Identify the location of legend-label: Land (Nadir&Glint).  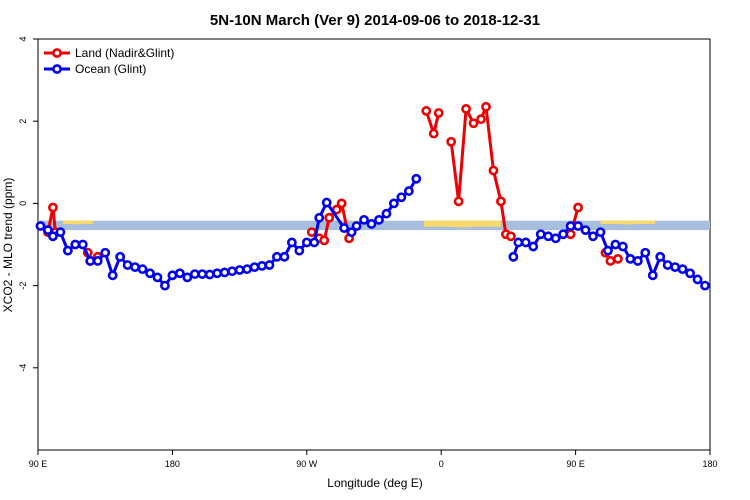
(124, 53).